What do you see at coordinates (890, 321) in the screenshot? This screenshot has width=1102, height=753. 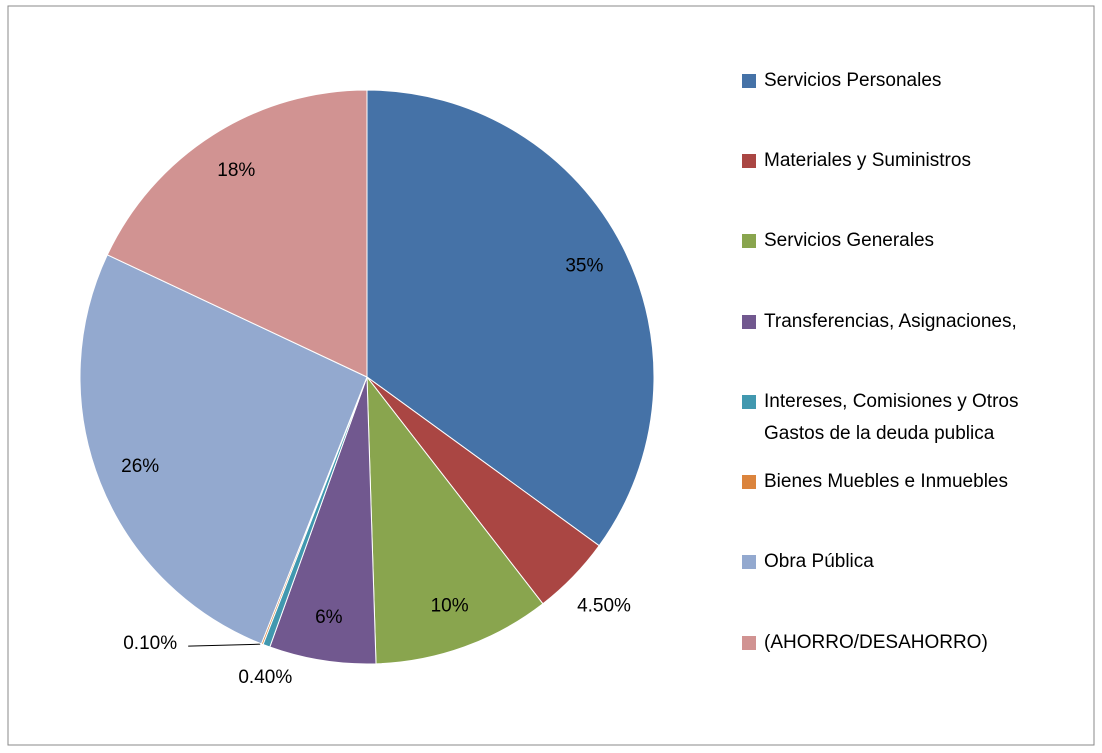 I see `legend-label: Transferencias, Asignaciones,` at bounding box center [890, 321].